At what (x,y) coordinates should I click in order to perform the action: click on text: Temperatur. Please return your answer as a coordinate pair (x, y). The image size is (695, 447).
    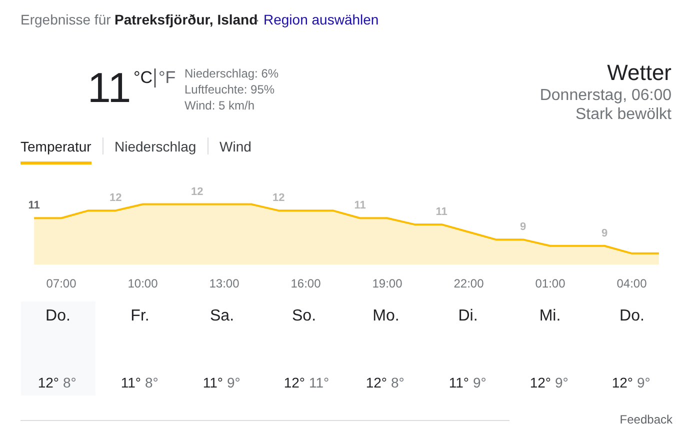
    Looking at the image, I should click on (56, 146).